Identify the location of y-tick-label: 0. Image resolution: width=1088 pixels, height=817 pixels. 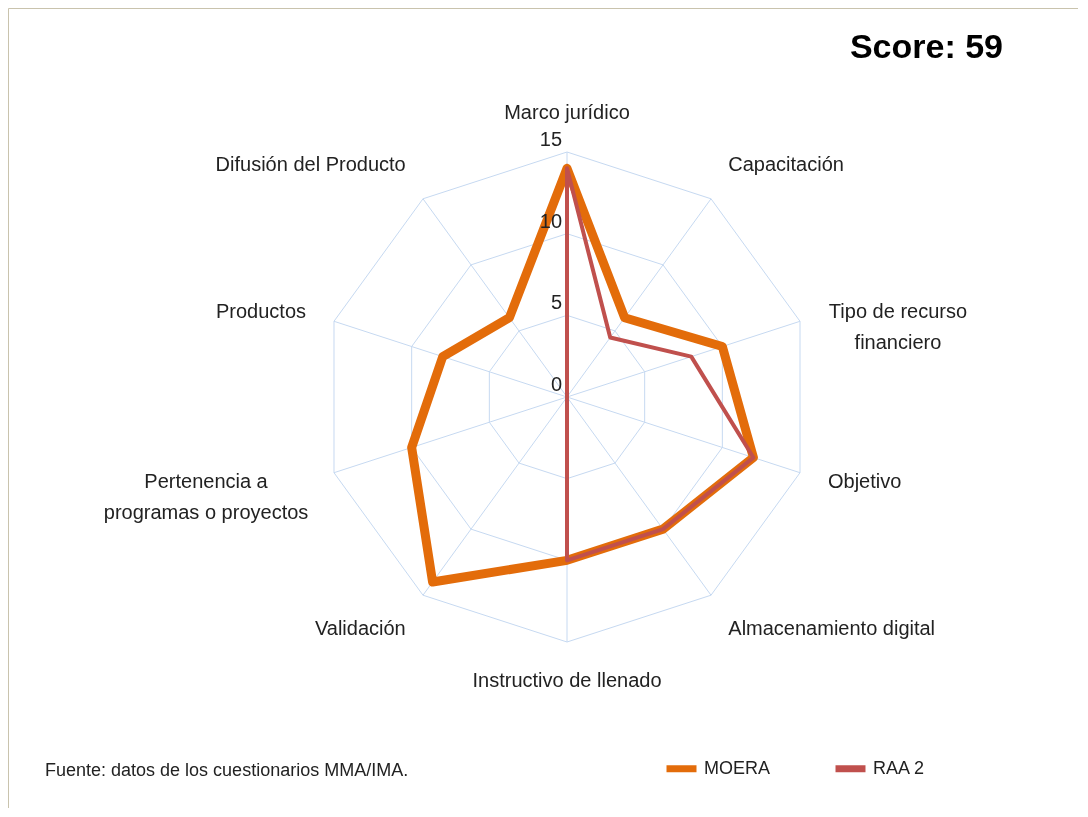
(556, 384).